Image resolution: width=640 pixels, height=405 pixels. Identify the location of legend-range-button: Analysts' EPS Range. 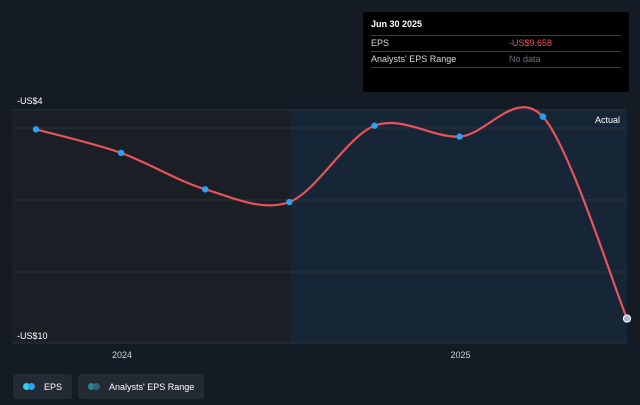
(141, 386).